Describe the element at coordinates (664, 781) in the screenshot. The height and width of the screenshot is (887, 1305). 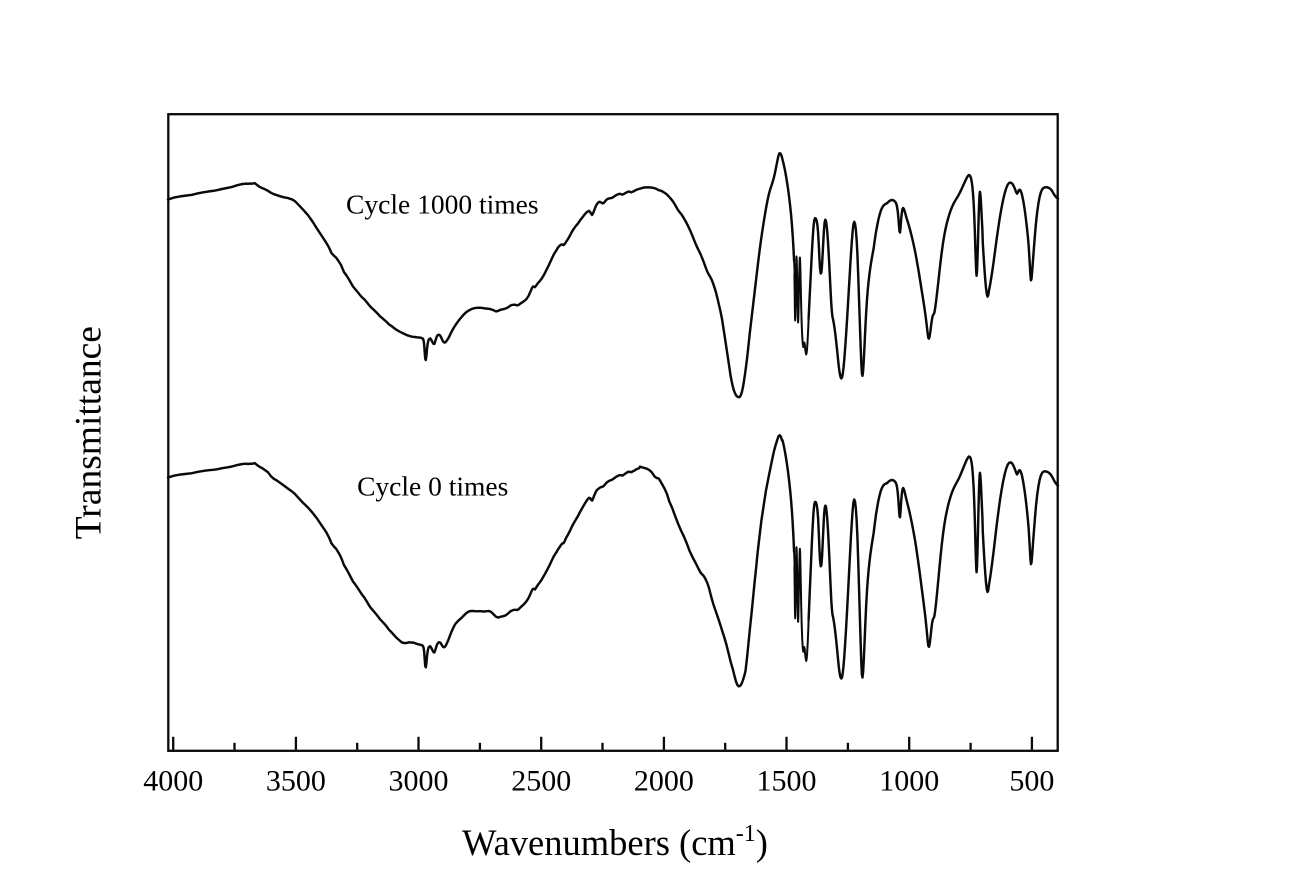
I see `svg-text: 2000` at that location.